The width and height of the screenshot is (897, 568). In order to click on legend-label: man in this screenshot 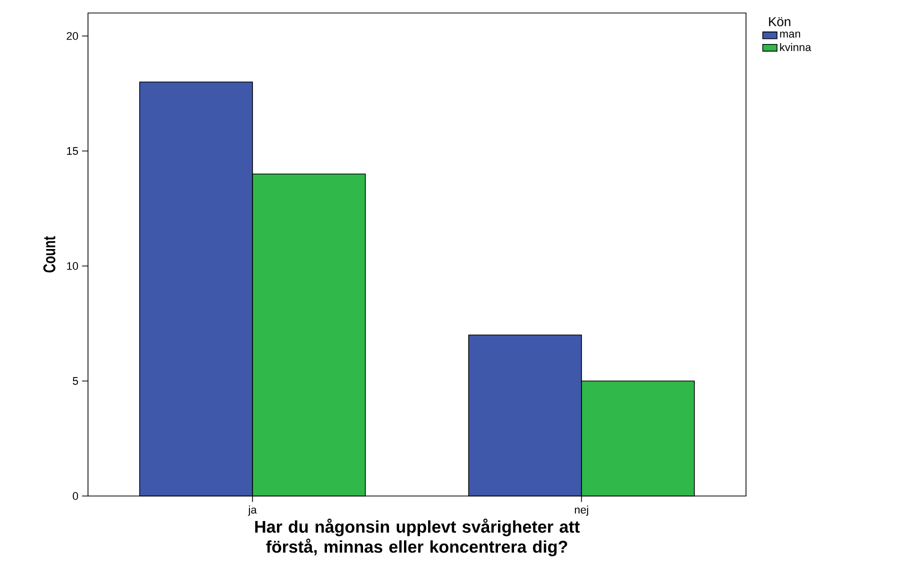, I will do `click(790, 35)`.